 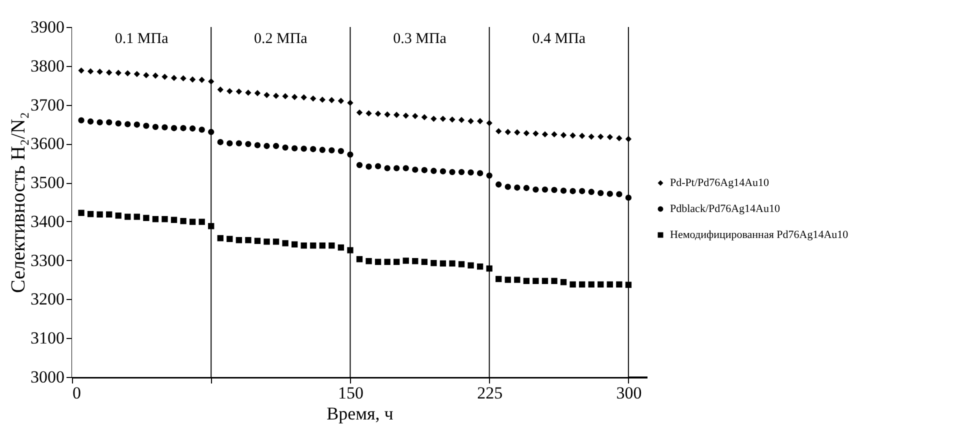 What do you see at coordinates (47, 338) in the screenshot?
I see `y-tick-label: 3100` at bounding box center [47, 338].